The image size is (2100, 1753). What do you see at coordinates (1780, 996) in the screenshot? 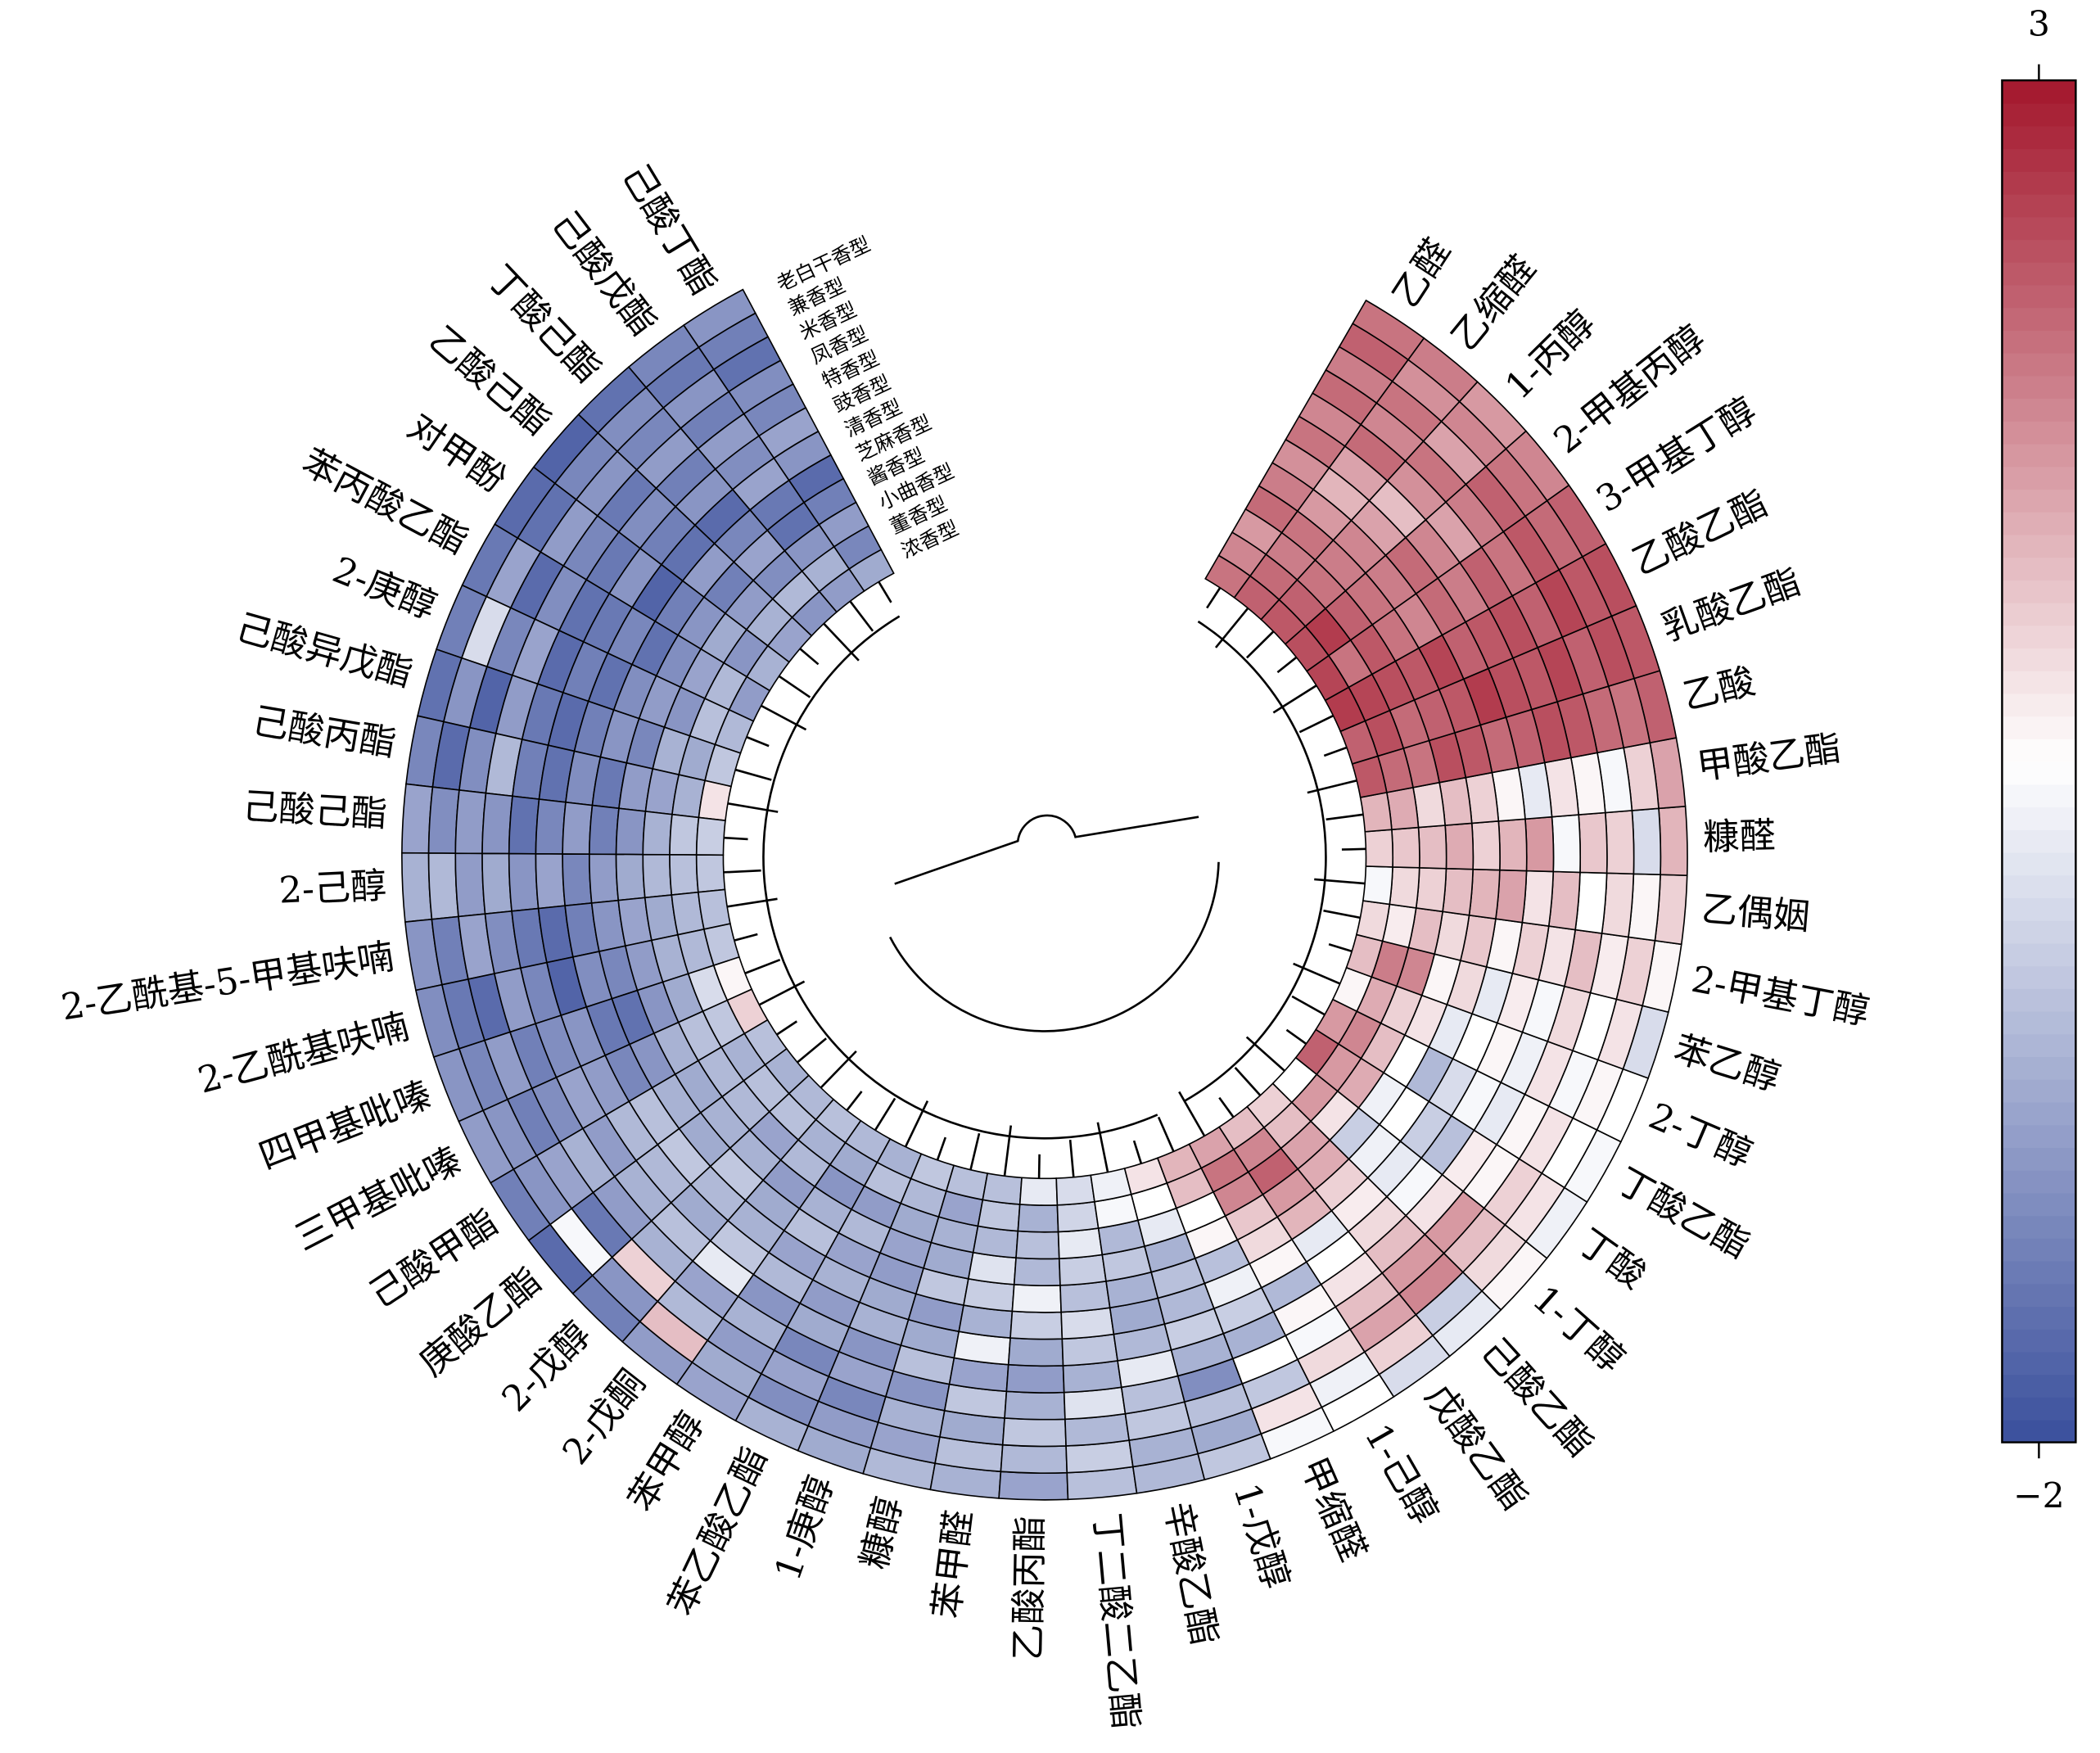
I see `category-label: 2-甲基丁醇` at bounding box center [1780, 996].